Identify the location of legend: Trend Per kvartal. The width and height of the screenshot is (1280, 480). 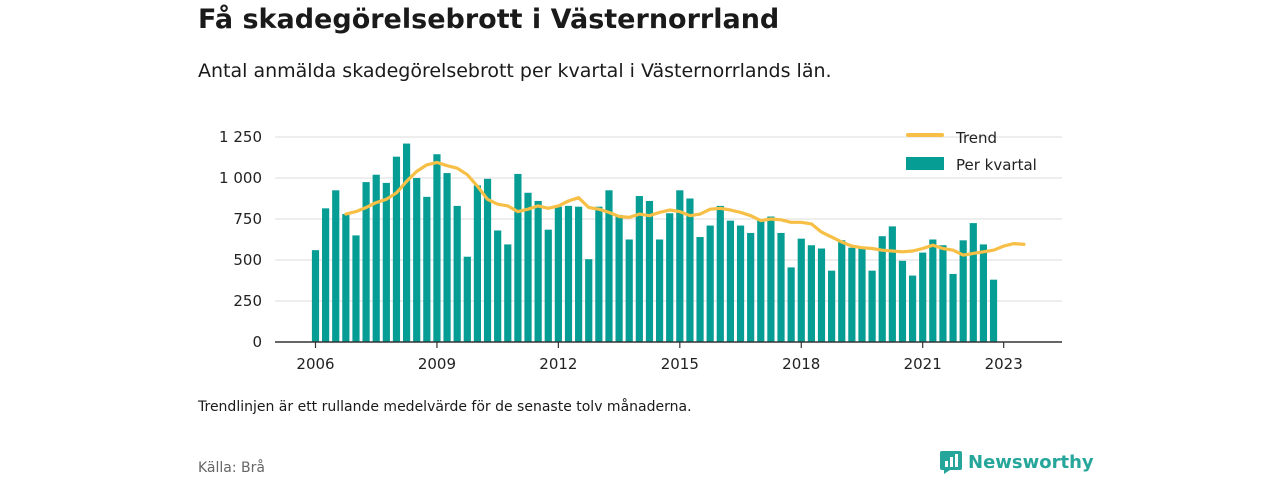
(971, 151).